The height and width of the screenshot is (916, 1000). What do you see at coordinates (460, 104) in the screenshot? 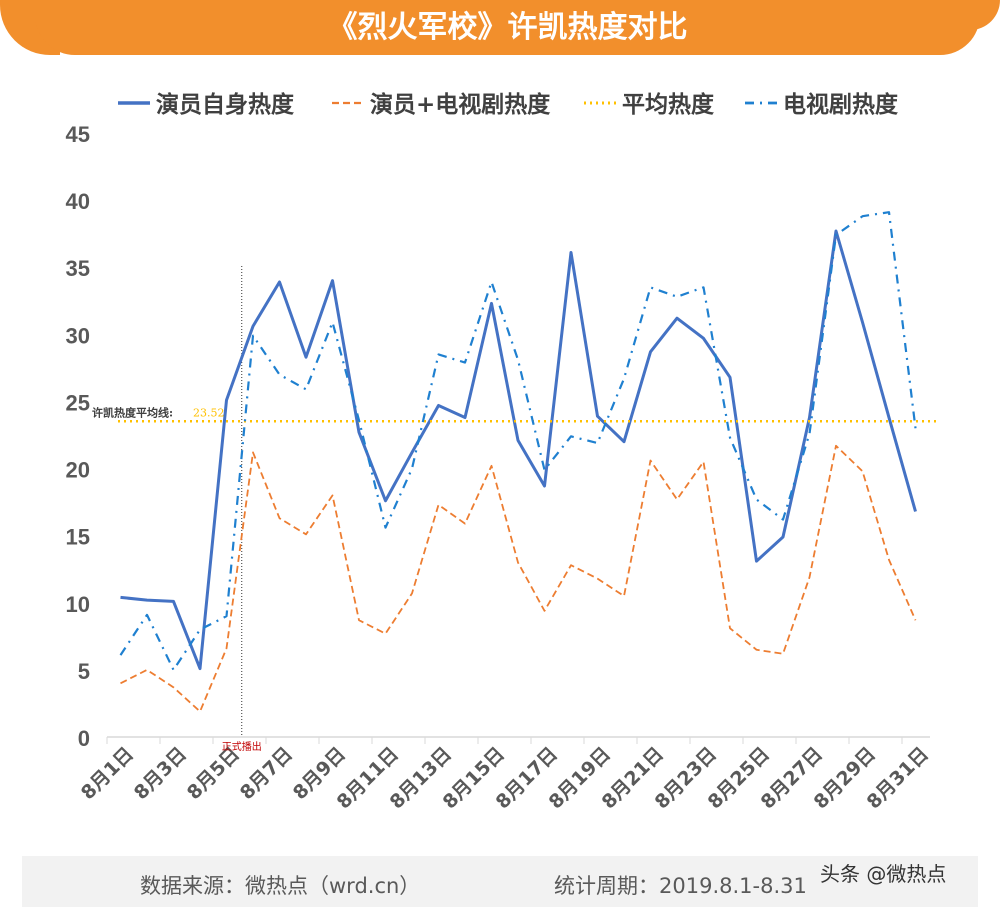
I see `legend-label: 演员+电视剧热度` at bounding box center [460, 104].